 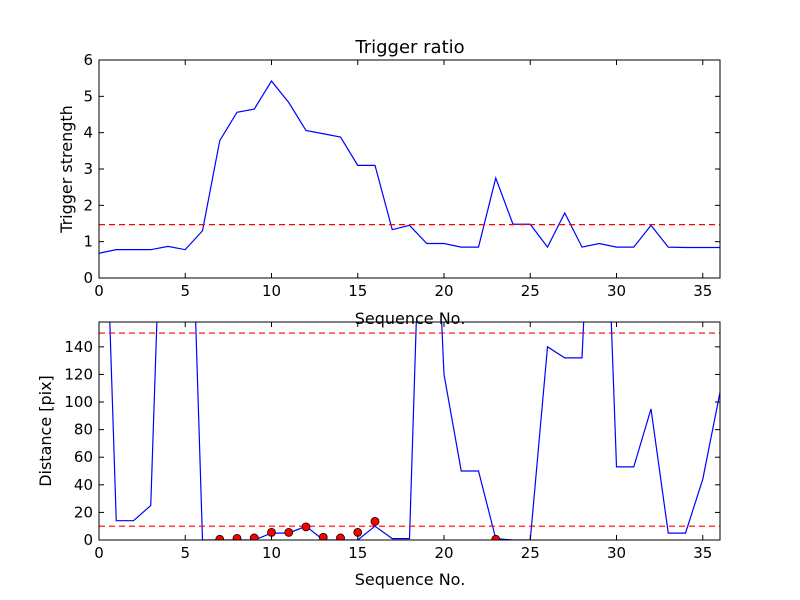 I want to click on y-tick-label: 4, so click(x=88, y=133).